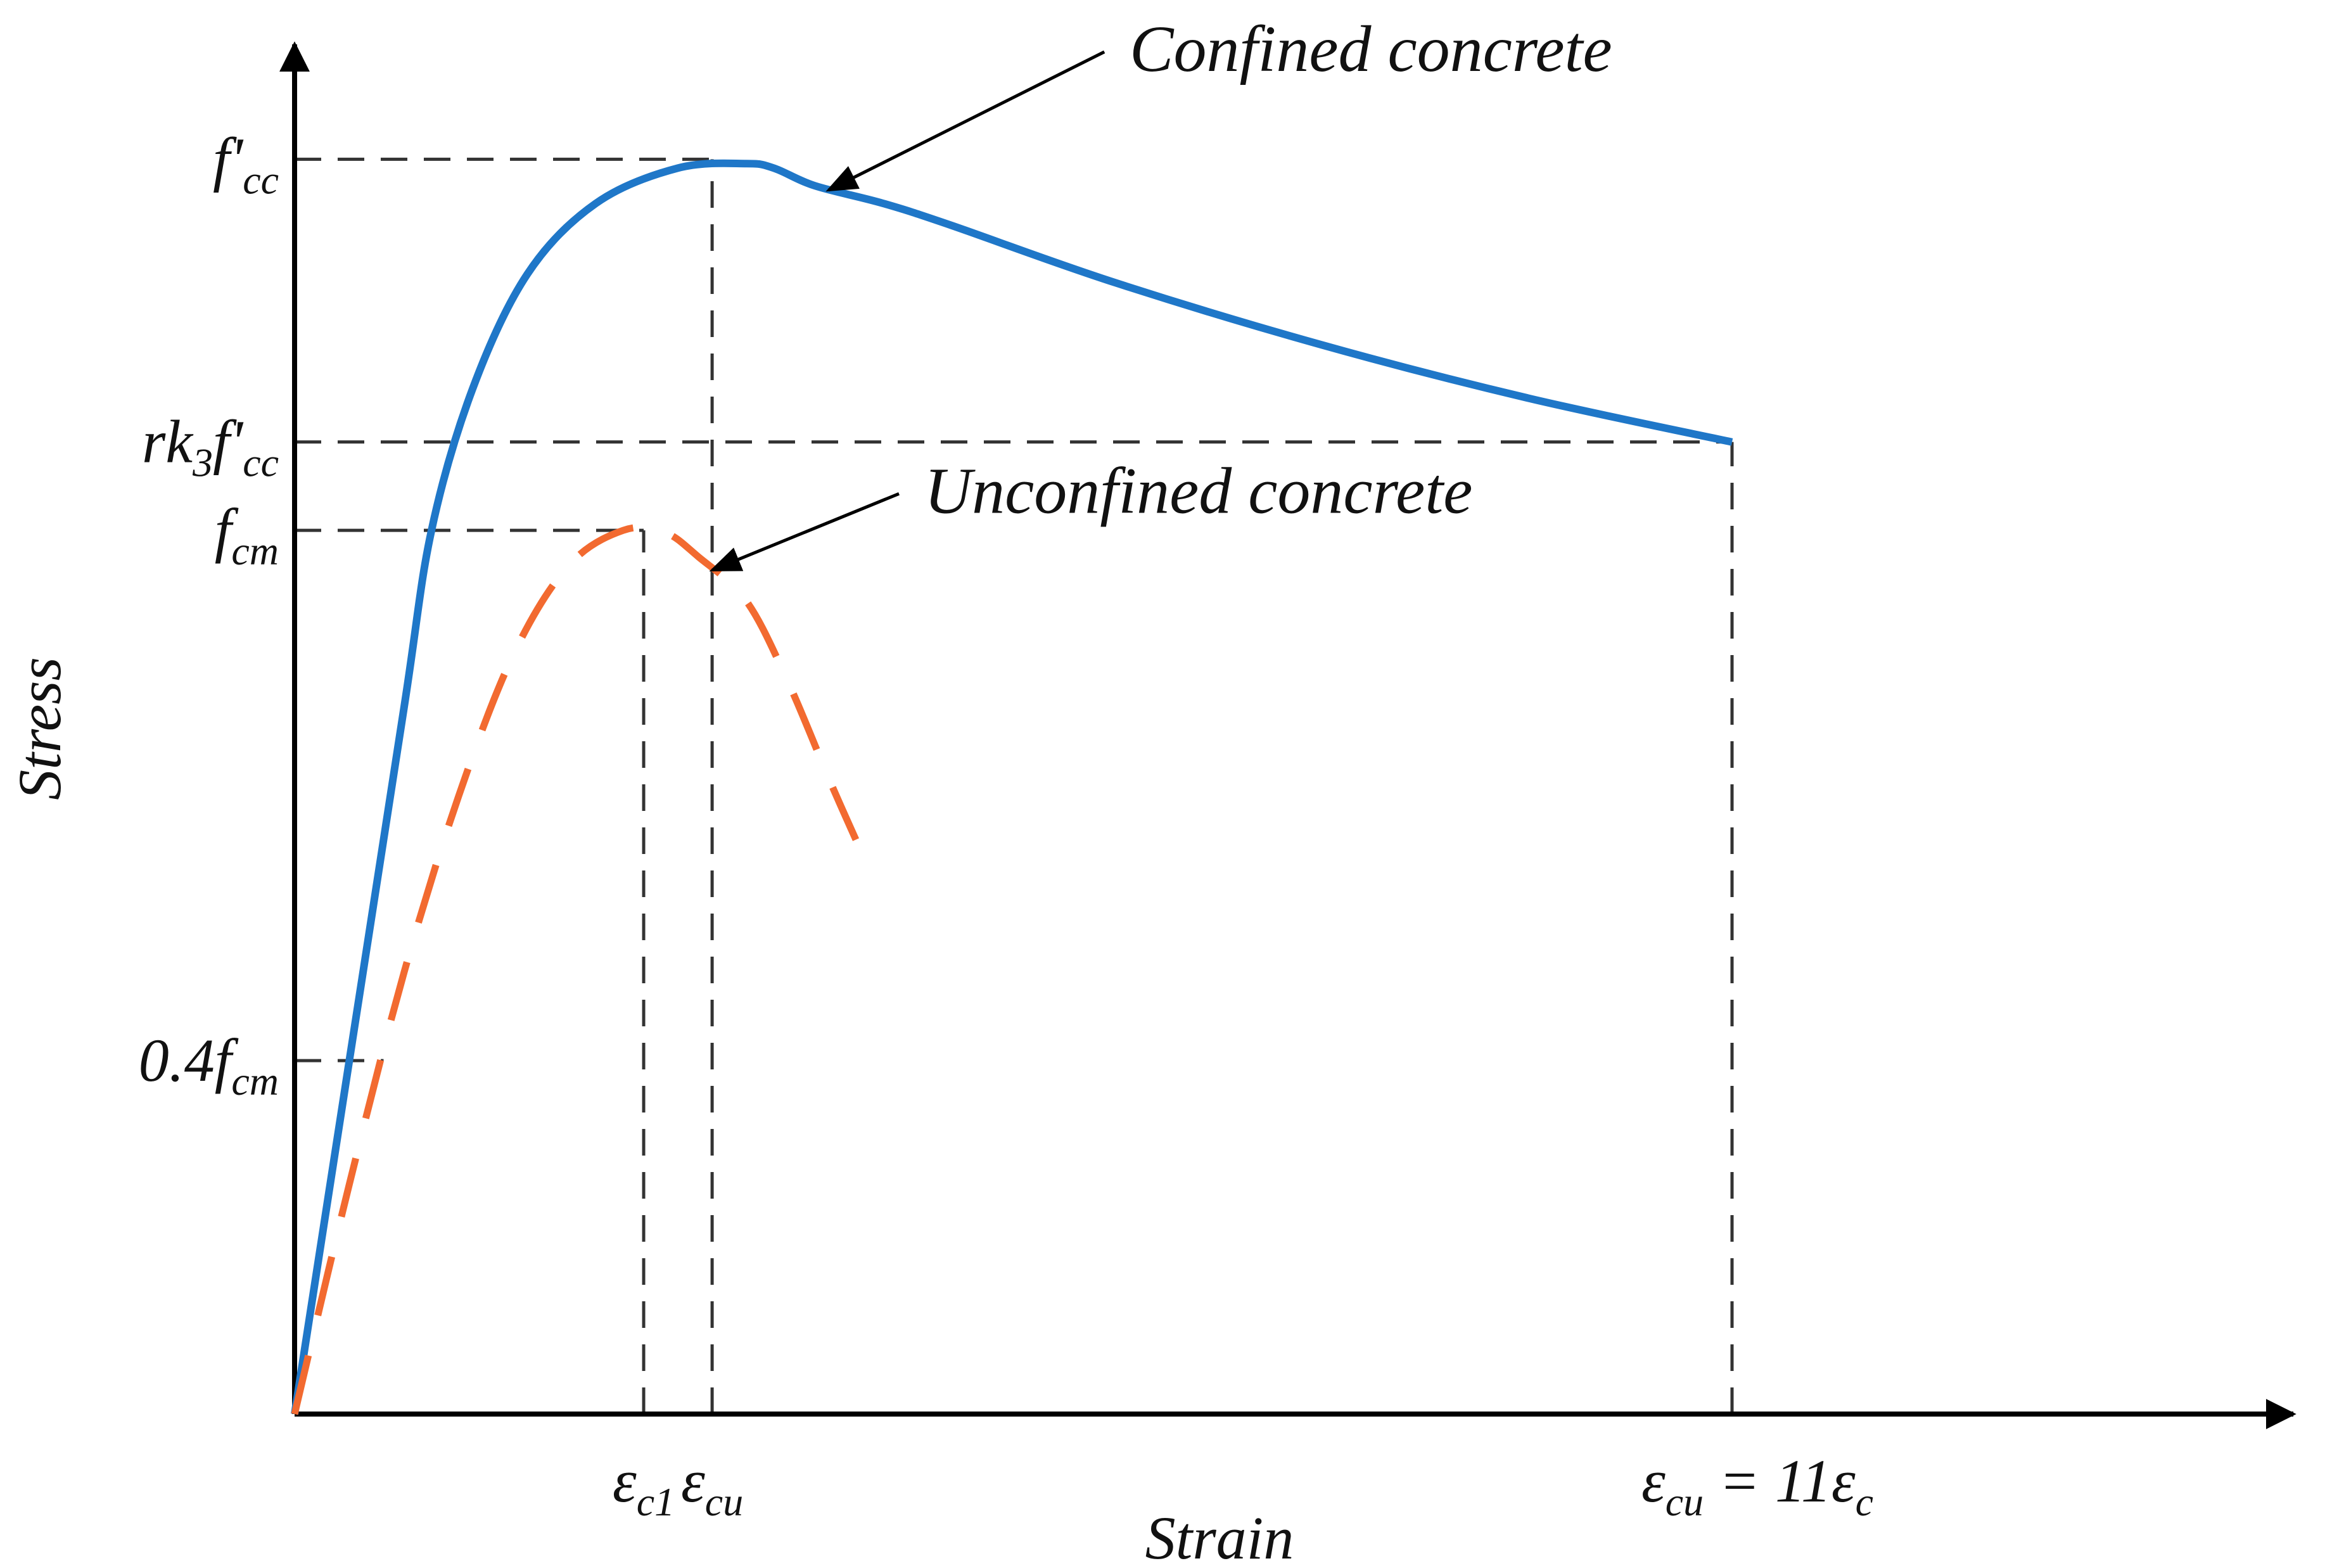  What do you see at coordinates (1219, 1536) in the screenshot?
I see `x-axis-title: Strain` at bounding box center [1219, 1536].